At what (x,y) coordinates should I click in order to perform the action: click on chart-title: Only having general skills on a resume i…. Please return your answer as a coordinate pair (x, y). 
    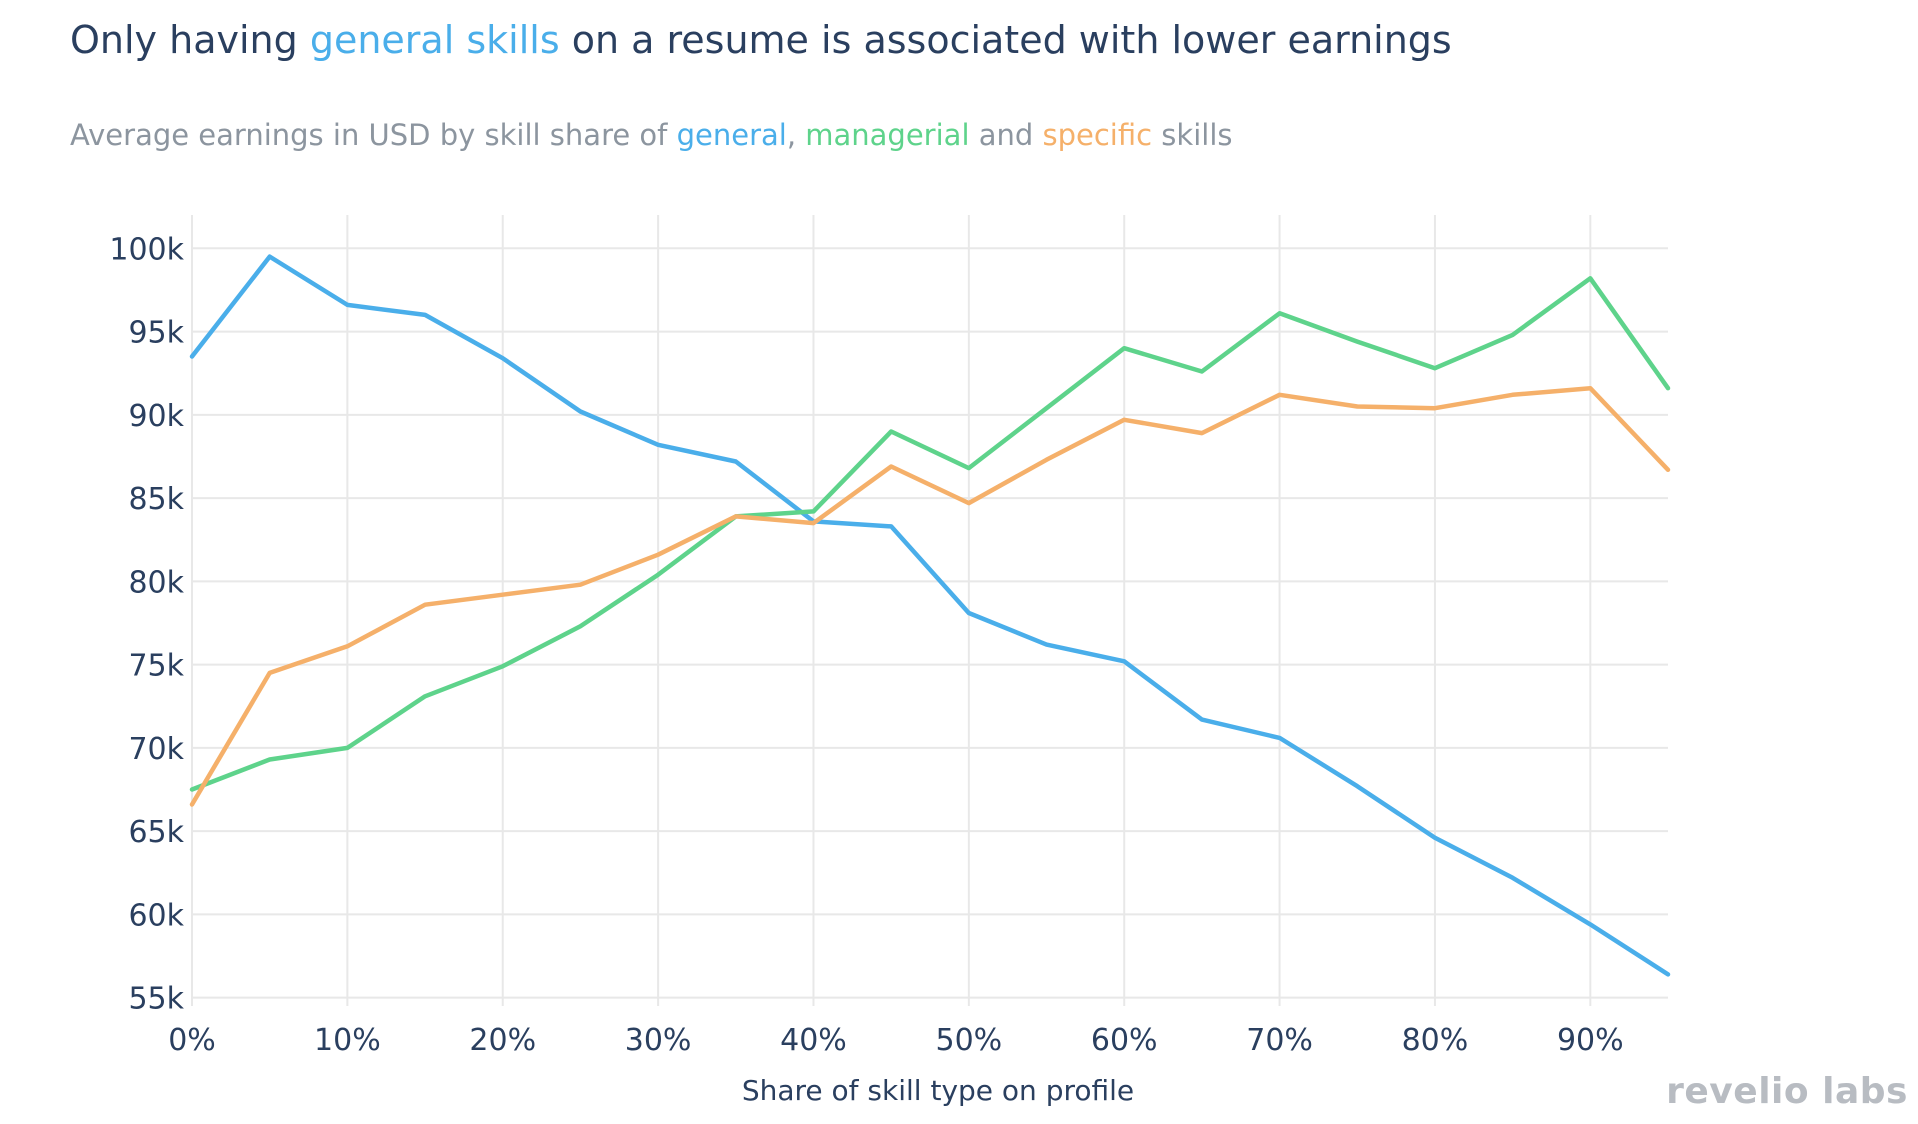
    Looking at the image, I should click on (761, 40).